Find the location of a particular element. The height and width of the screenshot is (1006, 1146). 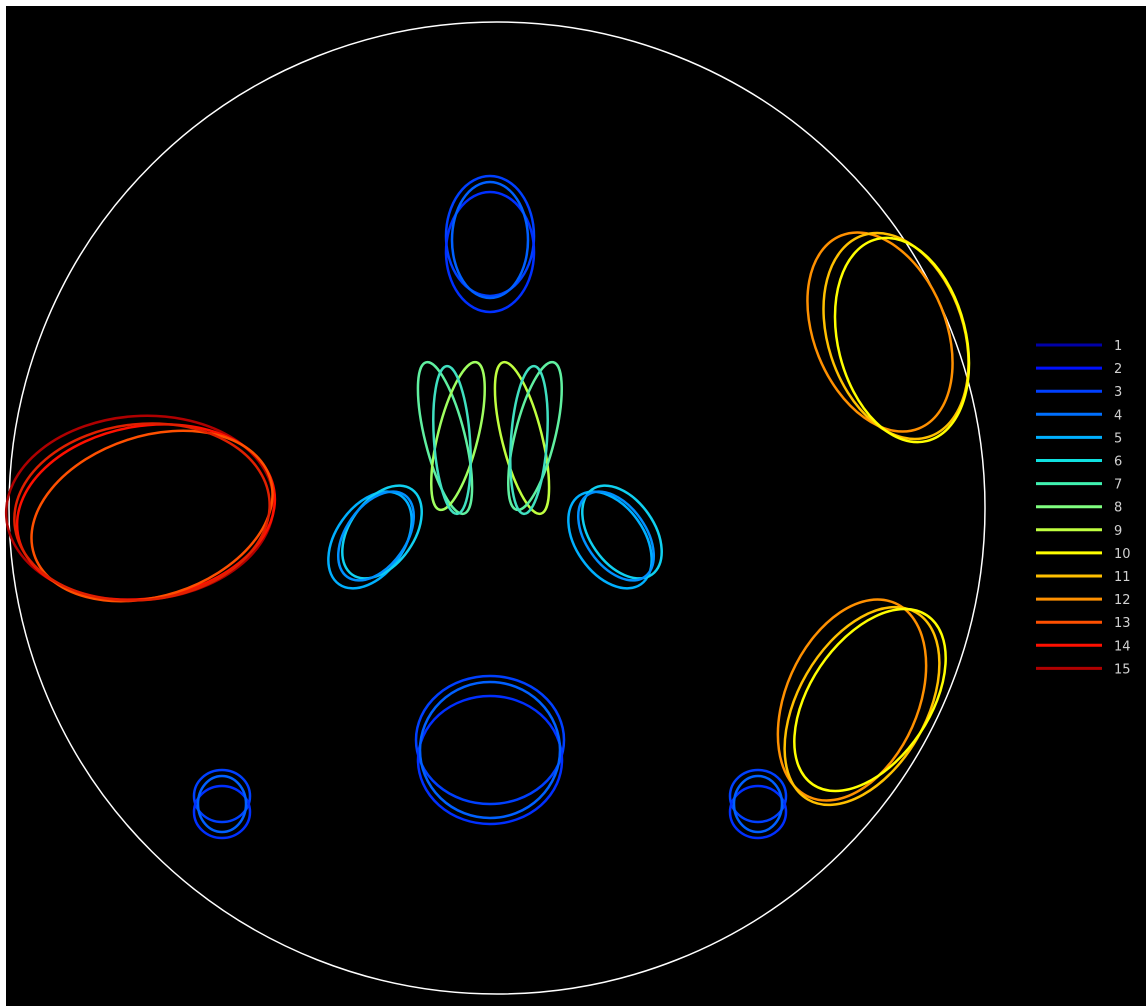

right-upper-contour-b is located at coordinates (896, 336).